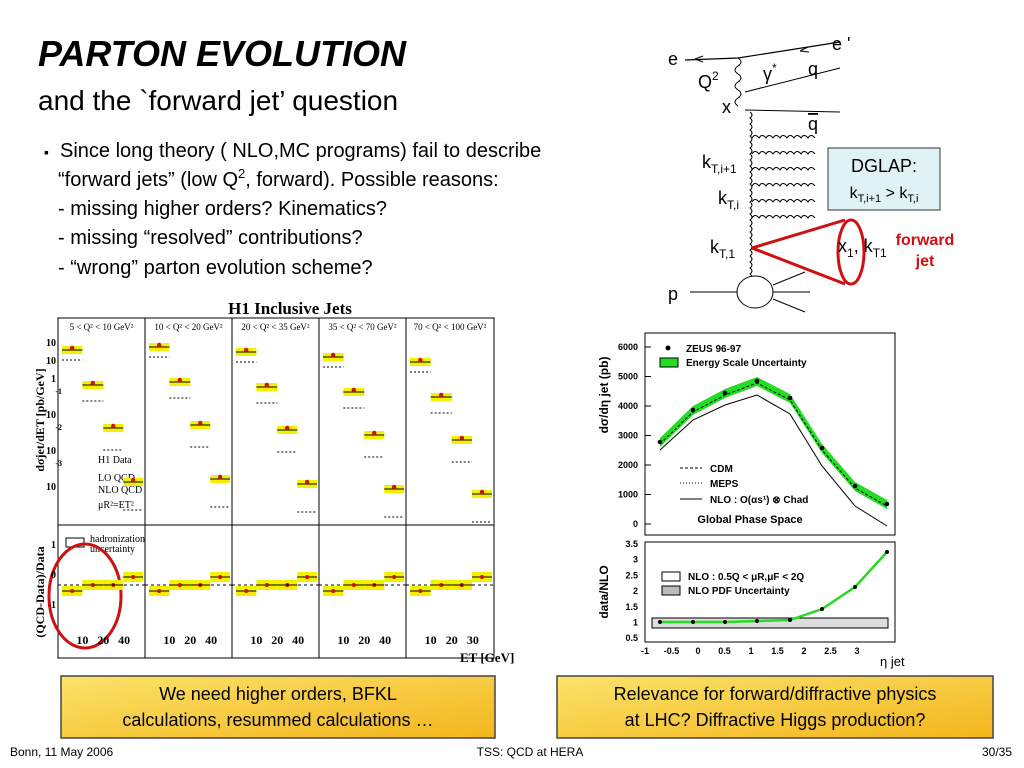 The height and width of the screenshot is (768, 1024). I want to click on x-label: η jet, so click(892, 661).